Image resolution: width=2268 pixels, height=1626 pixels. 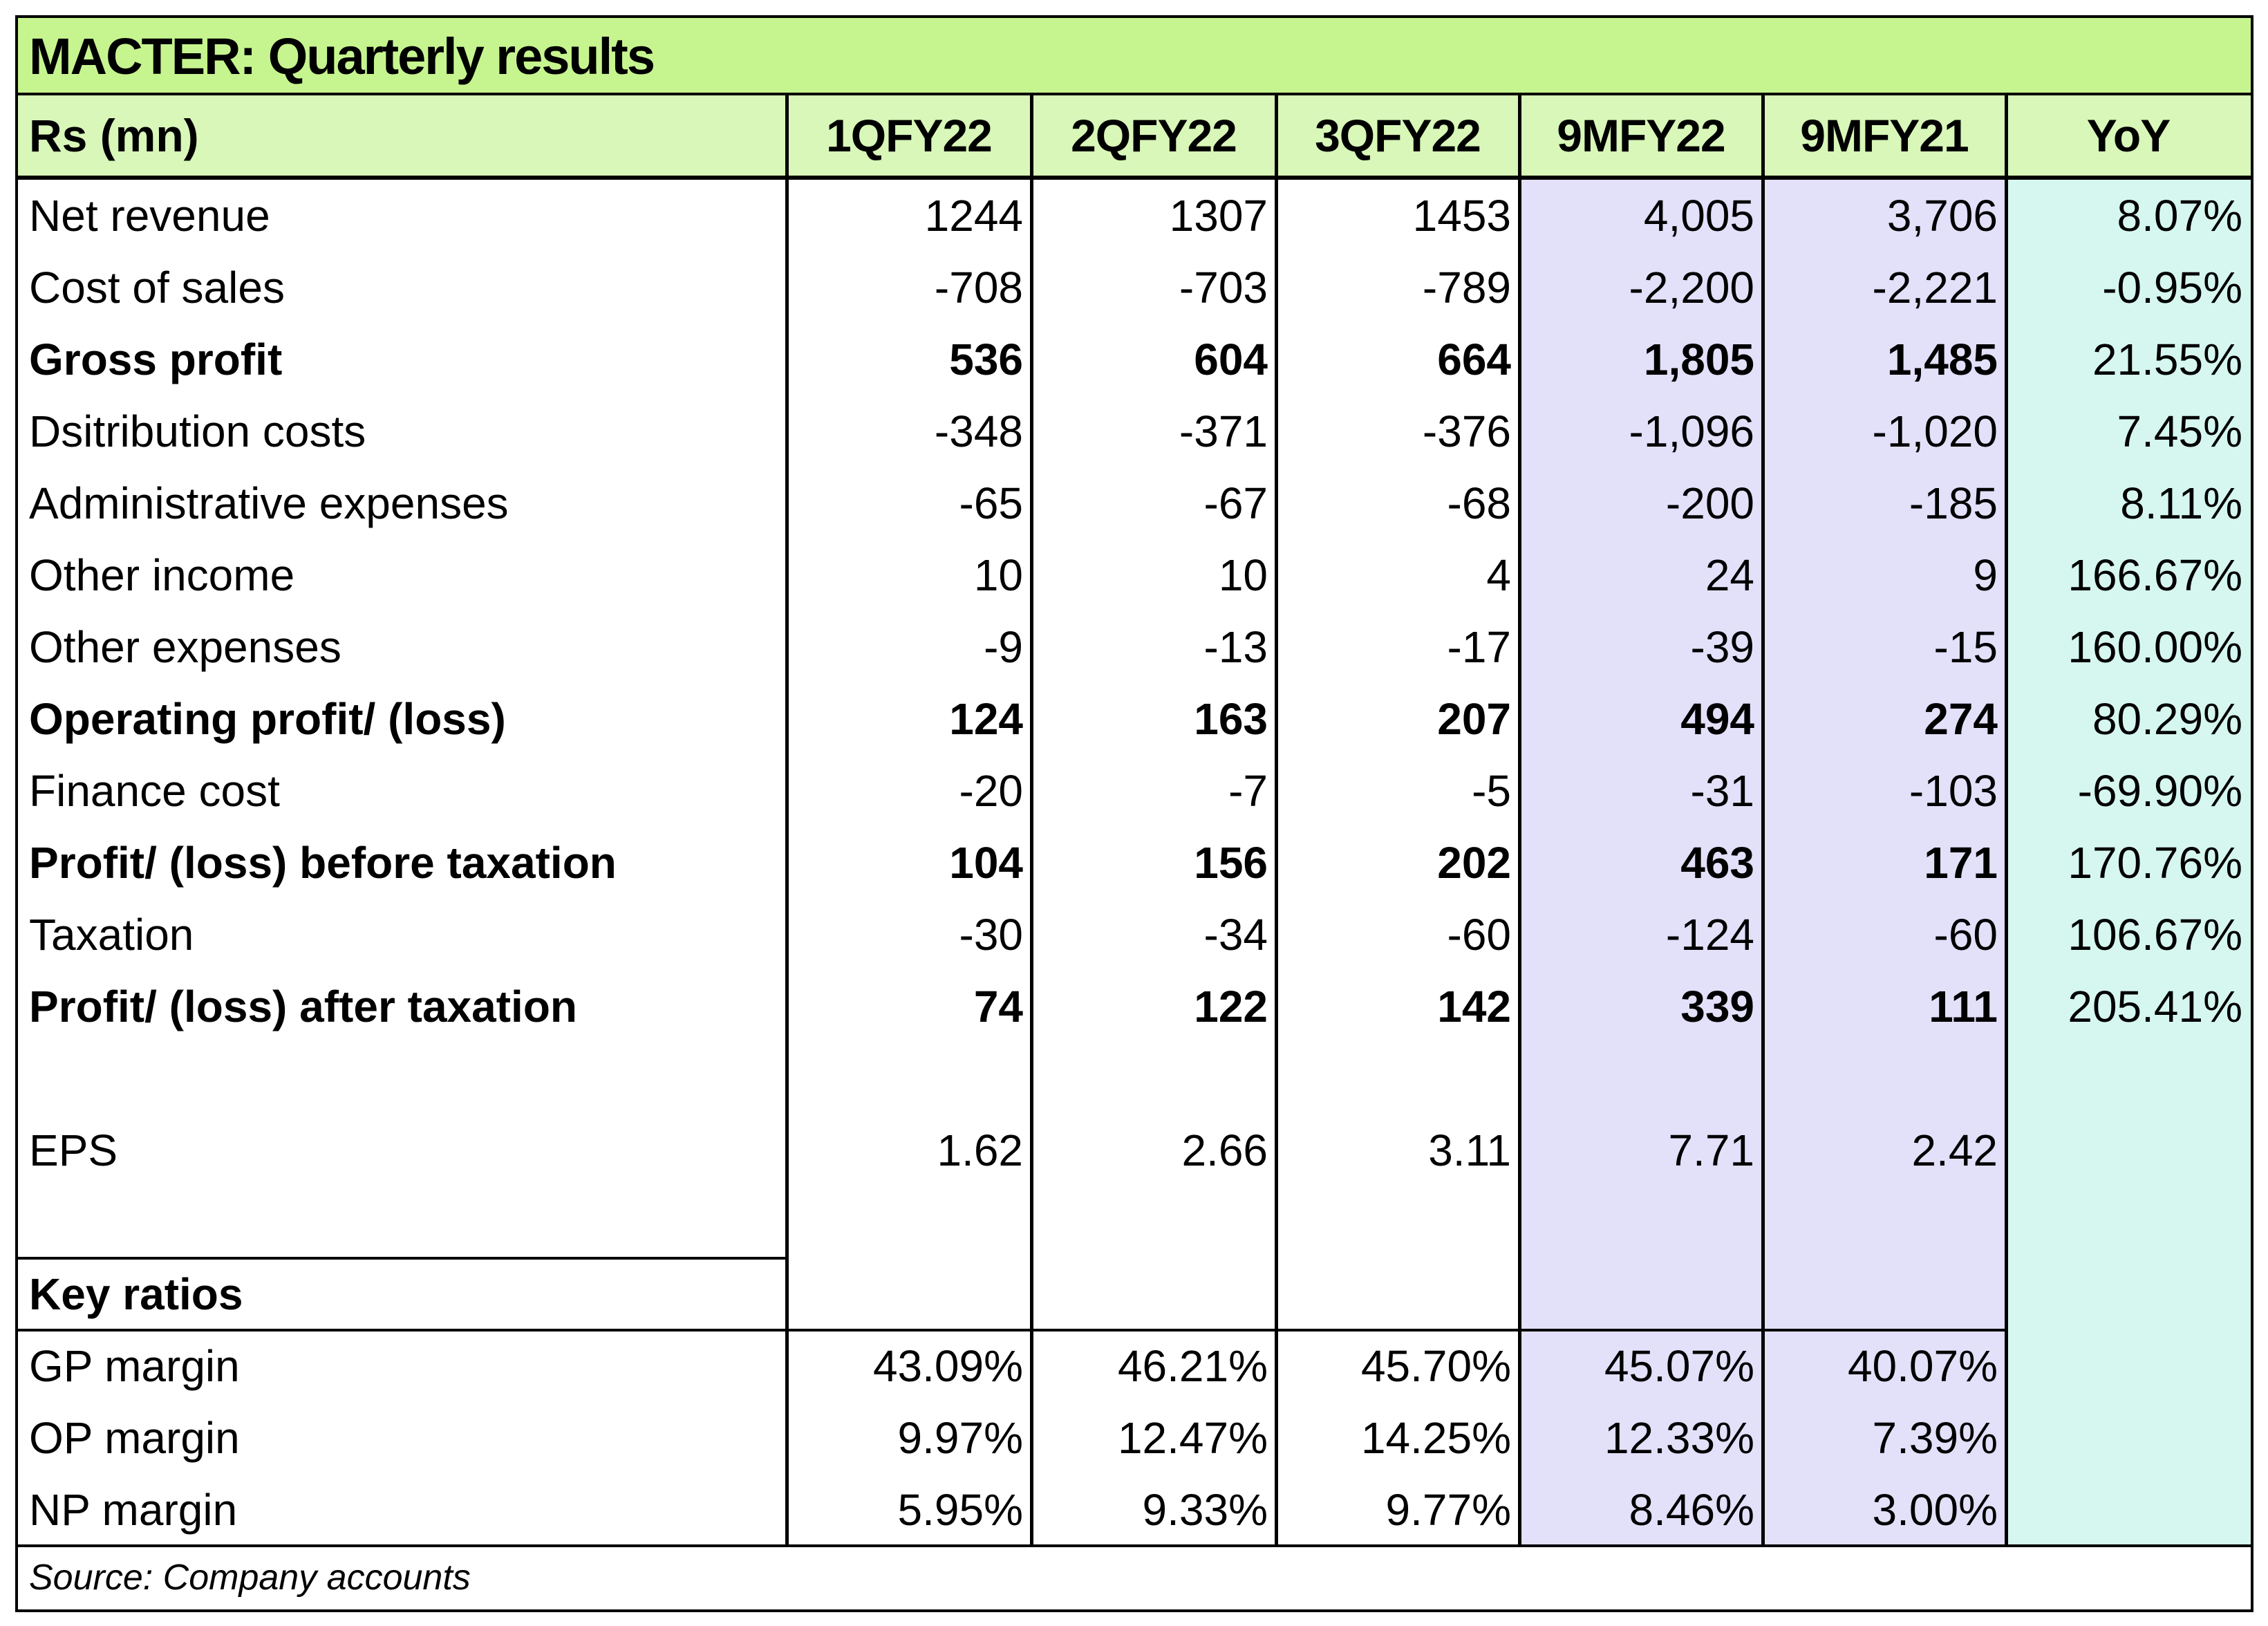 I want to click on yoy-band, so click(x=2128, y=863).